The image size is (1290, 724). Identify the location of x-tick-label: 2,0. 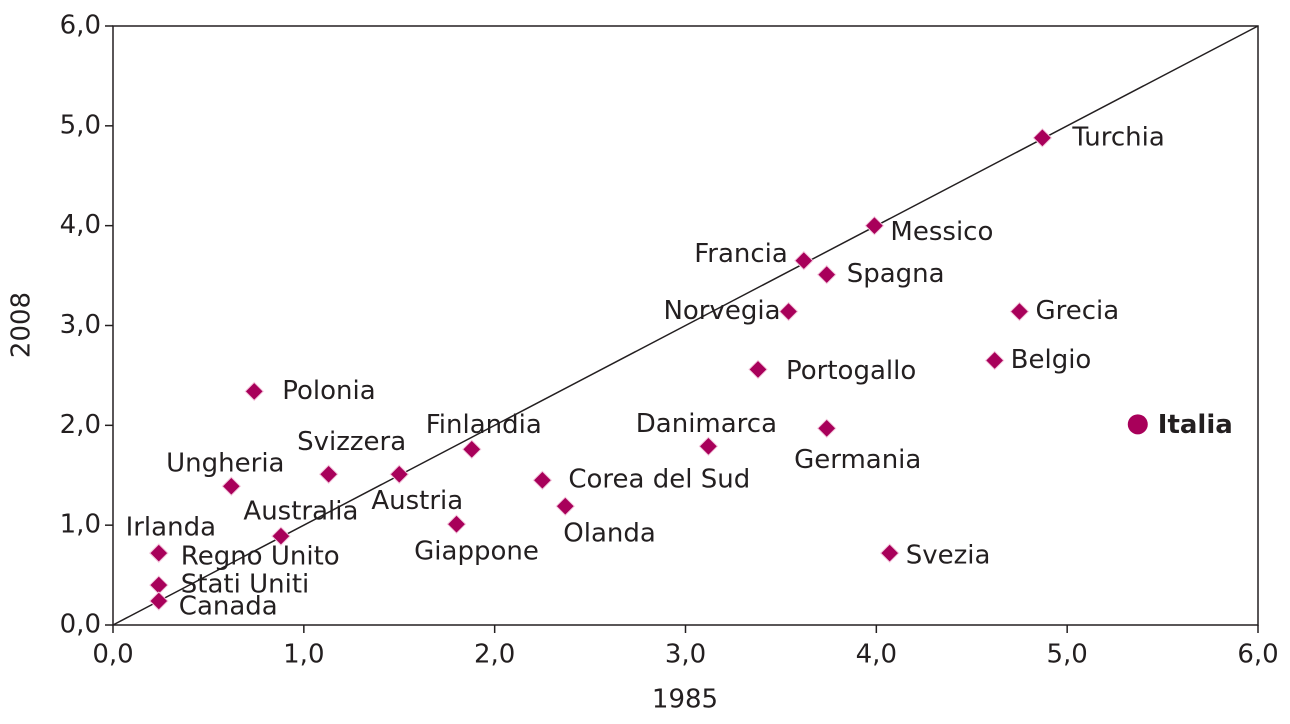
(494, 655).